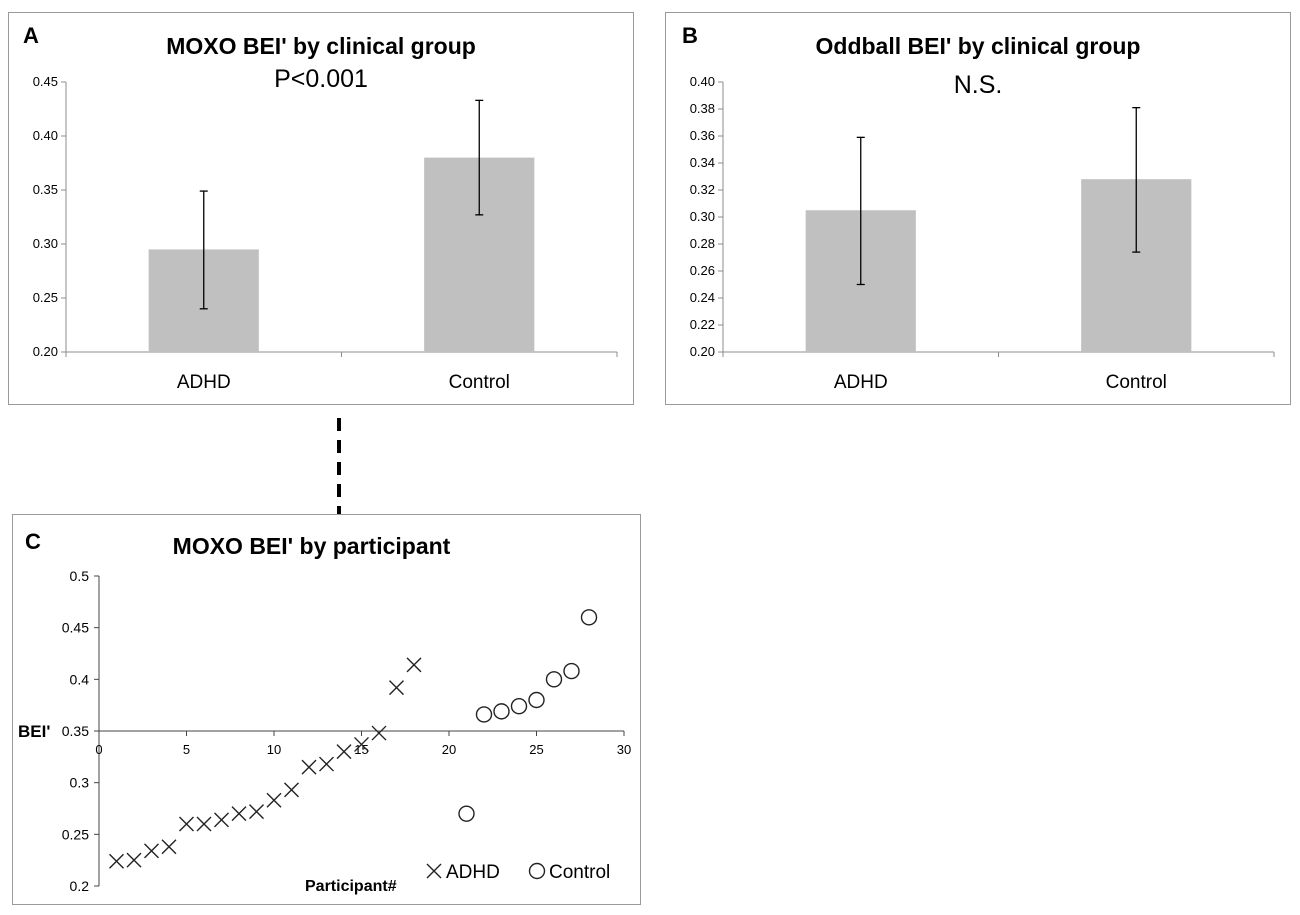 The height and width of the screenshot is (915, 1300). Describe the element at coordinates (702, 297) in the screenshot. I see `y-tick-label: 0.24` at that location.